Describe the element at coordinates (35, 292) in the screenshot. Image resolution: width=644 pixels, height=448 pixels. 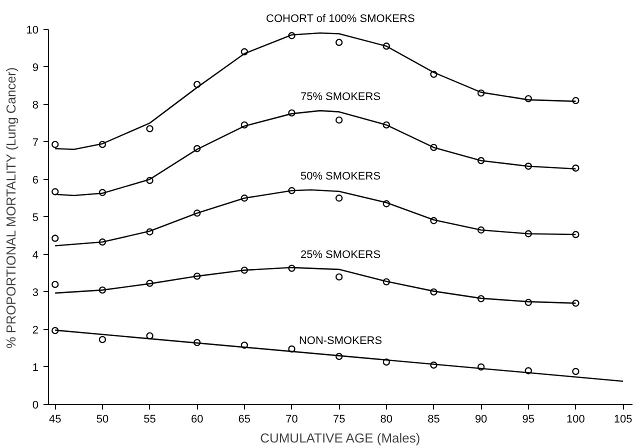
I see `y-tick-label: 3` at that location.